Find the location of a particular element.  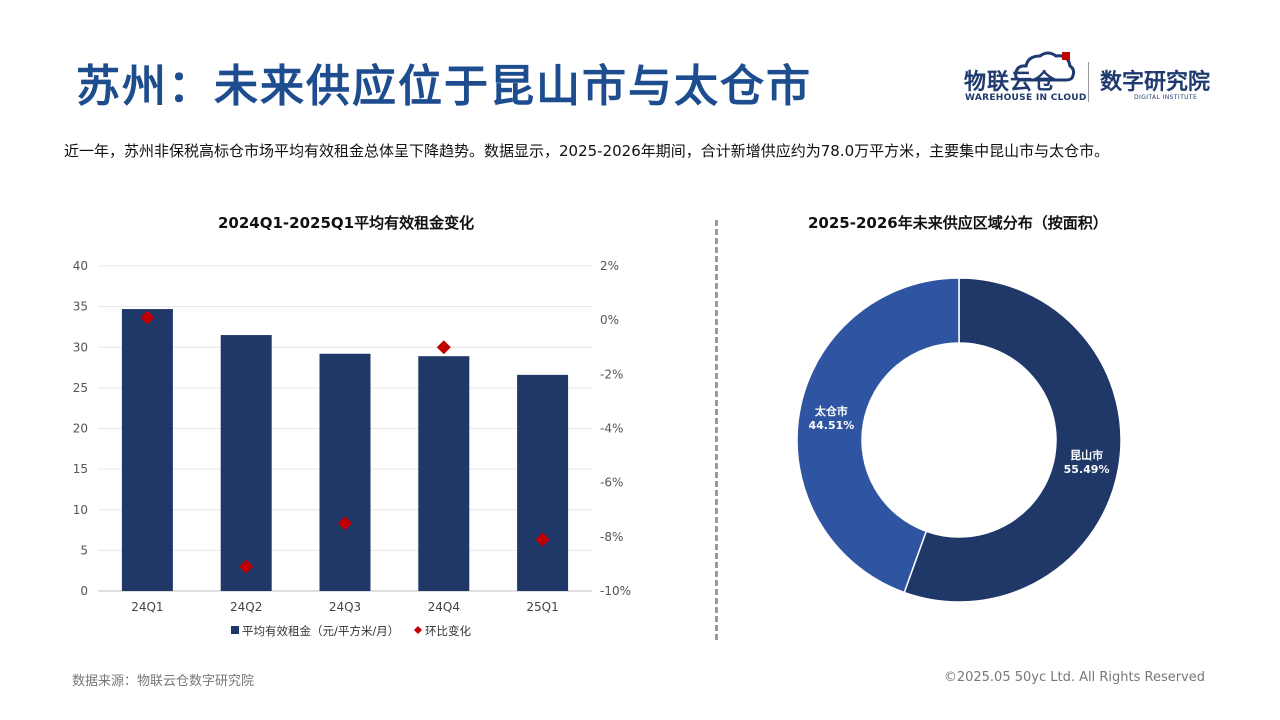

section-divider is located at coordinates (716, 430).